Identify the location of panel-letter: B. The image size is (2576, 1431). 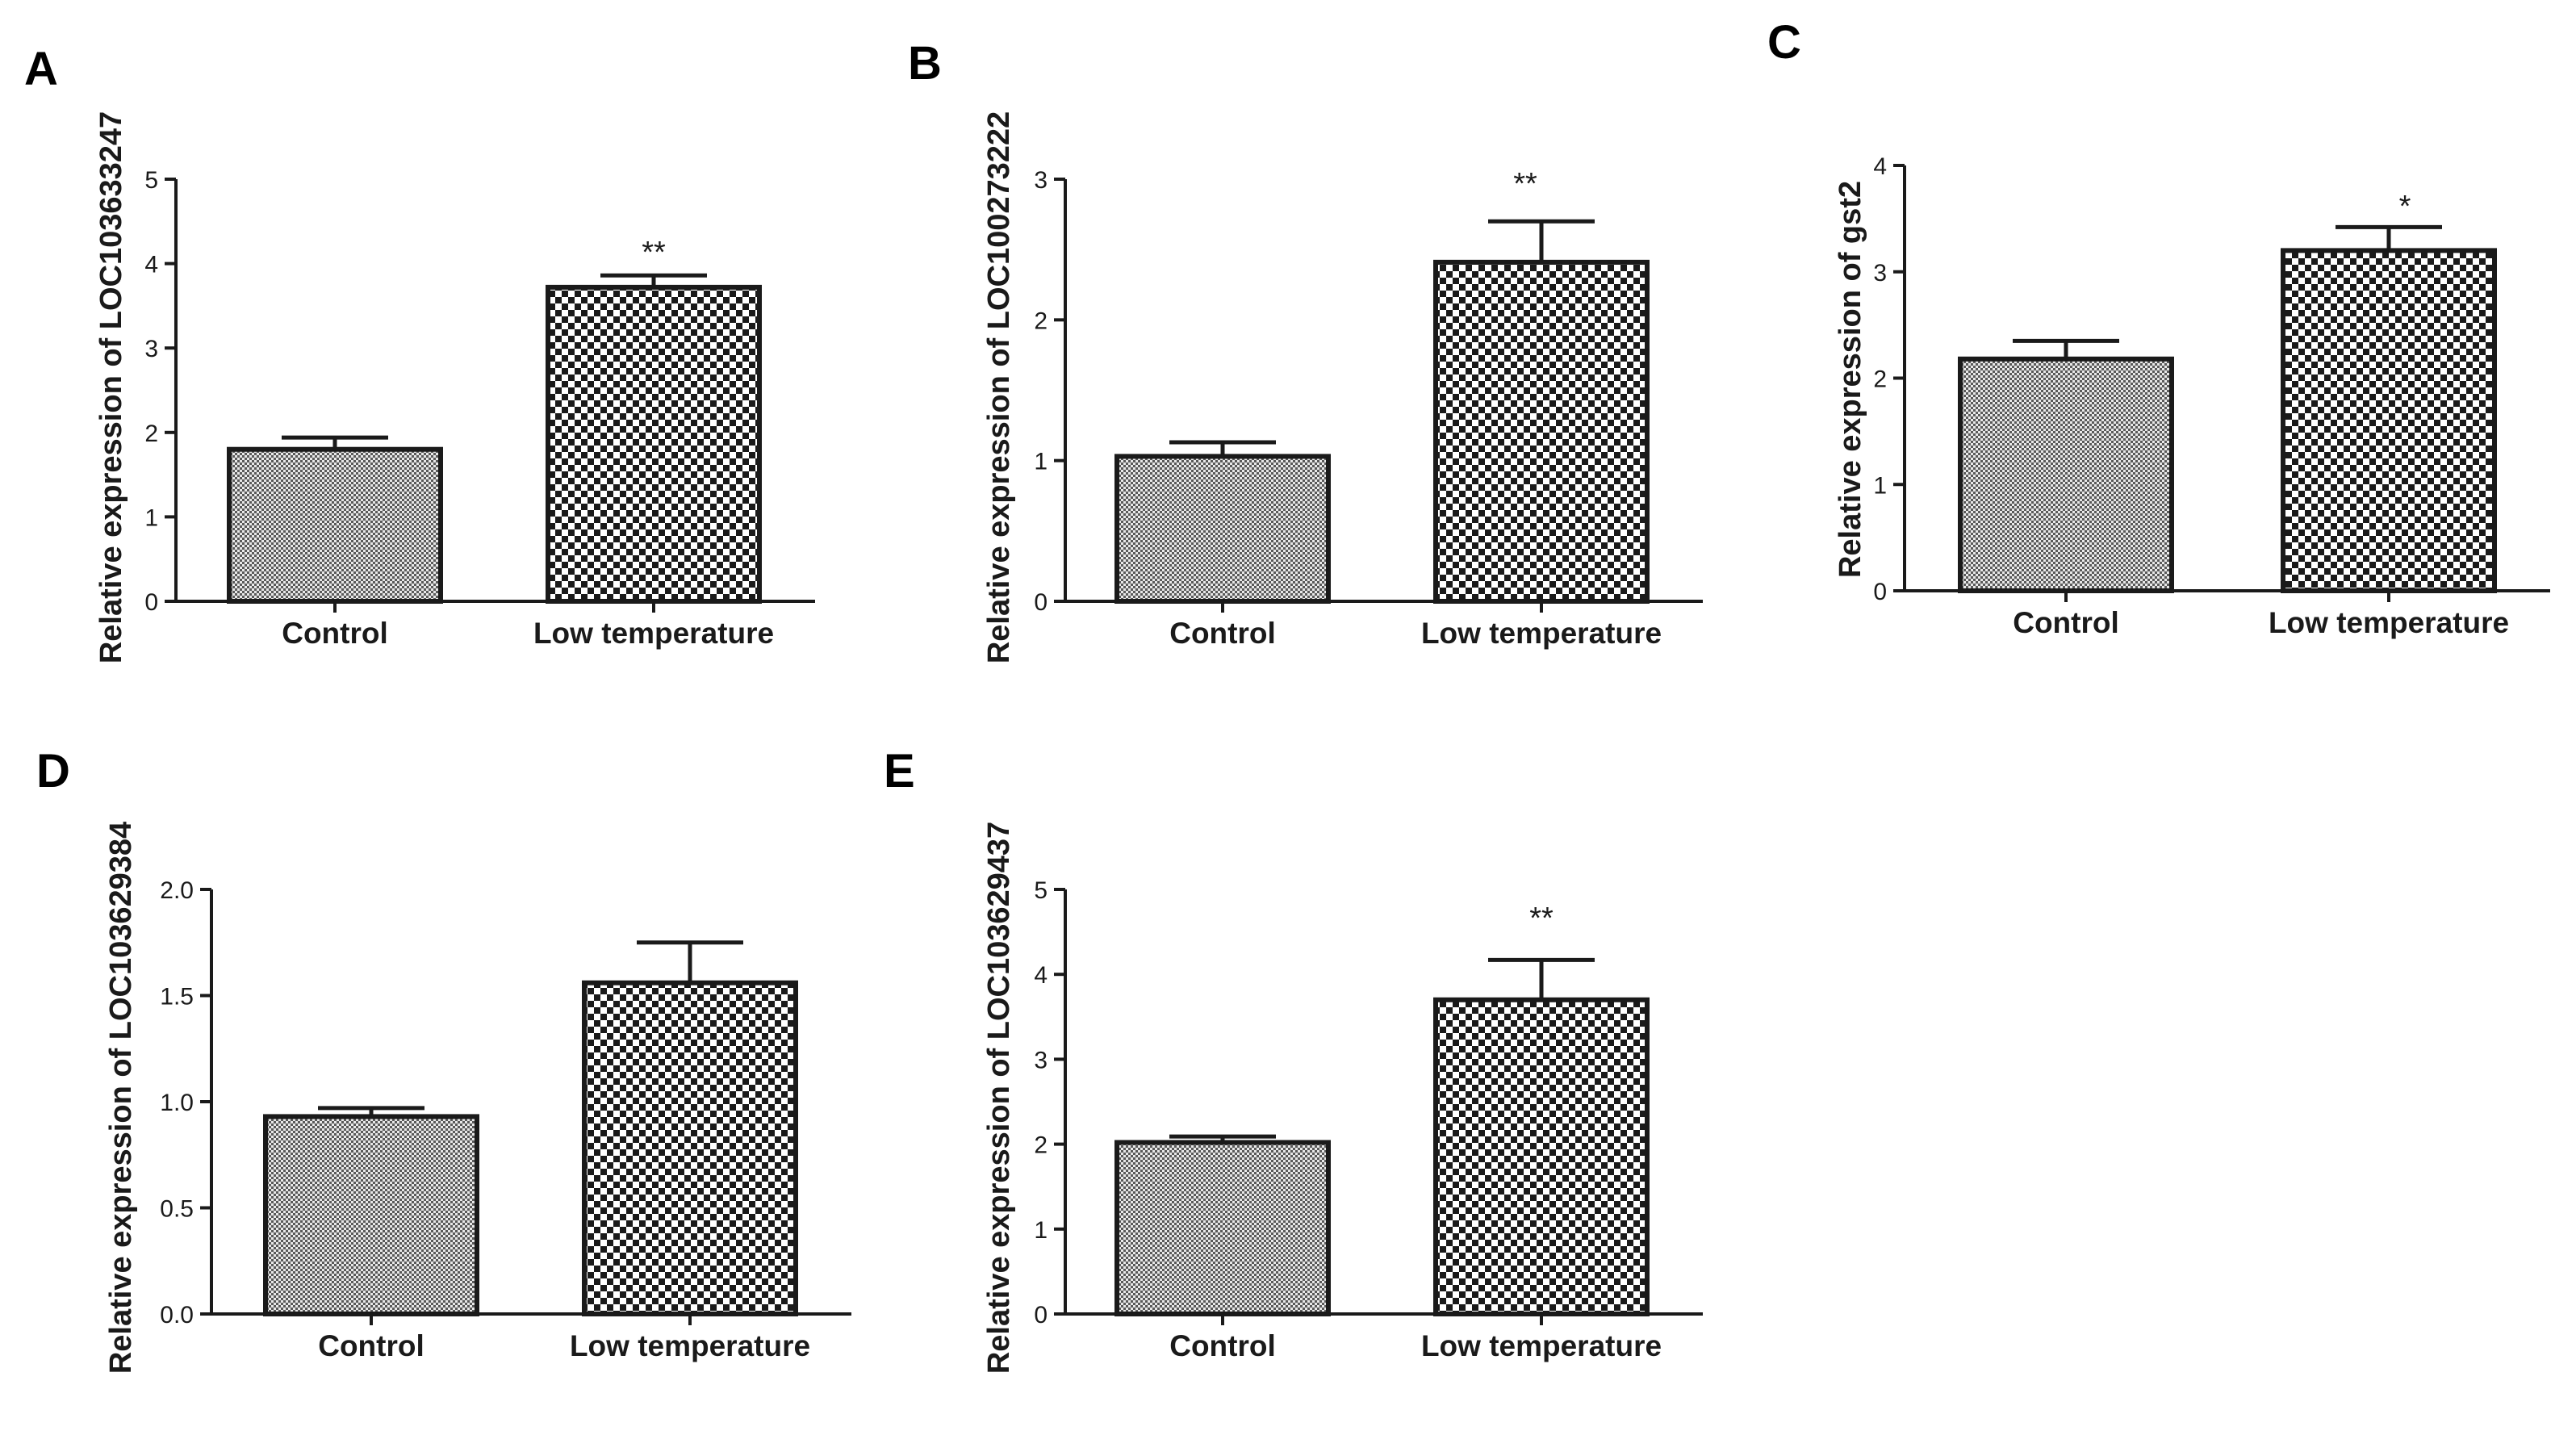
(925, 63).